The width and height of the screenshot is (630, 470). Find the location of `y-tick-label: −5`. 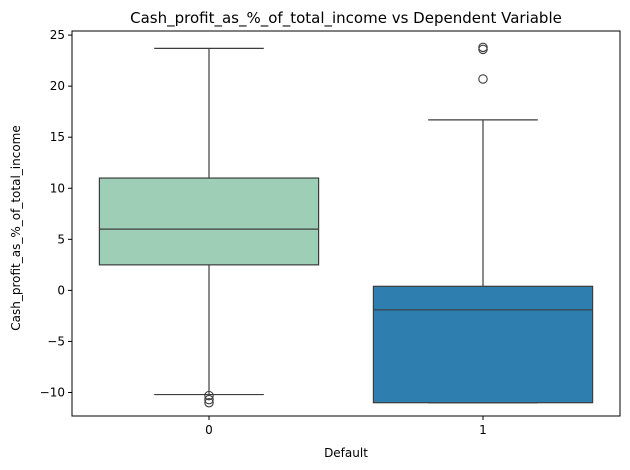

y-tick-label: −5 is located at coordinates (56, 341).